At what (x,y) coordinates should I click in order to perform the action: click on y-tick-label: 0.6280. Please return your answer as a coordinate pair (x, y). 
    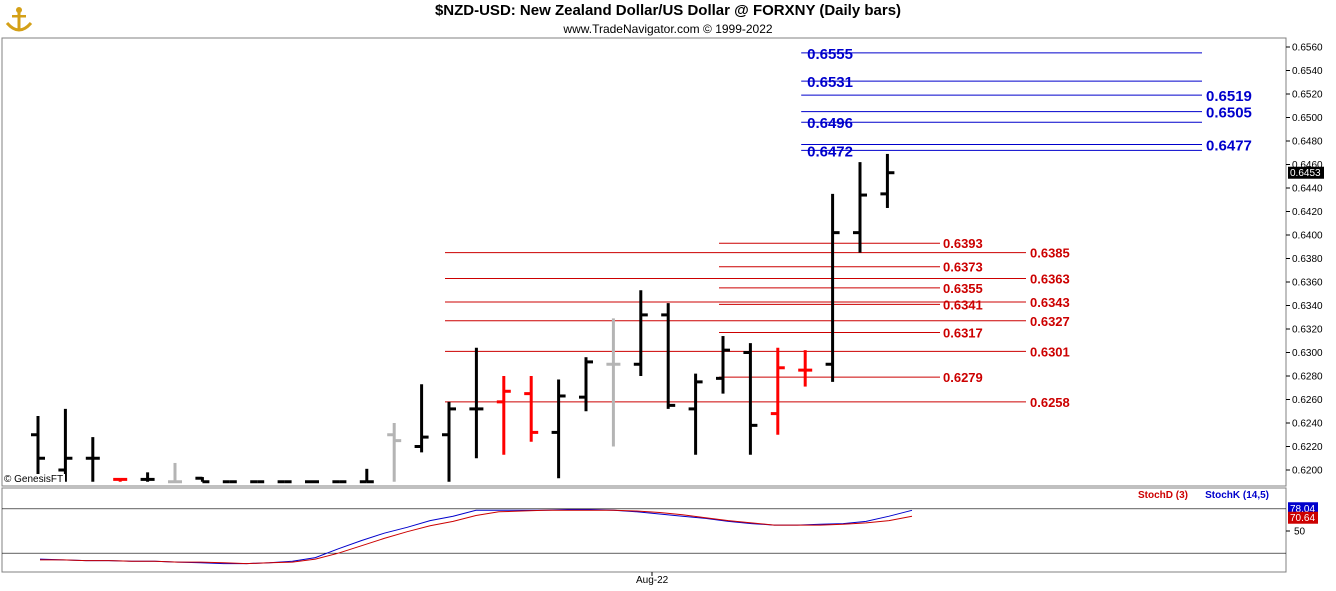
    Looking at the image, I should click on (1307, 377).